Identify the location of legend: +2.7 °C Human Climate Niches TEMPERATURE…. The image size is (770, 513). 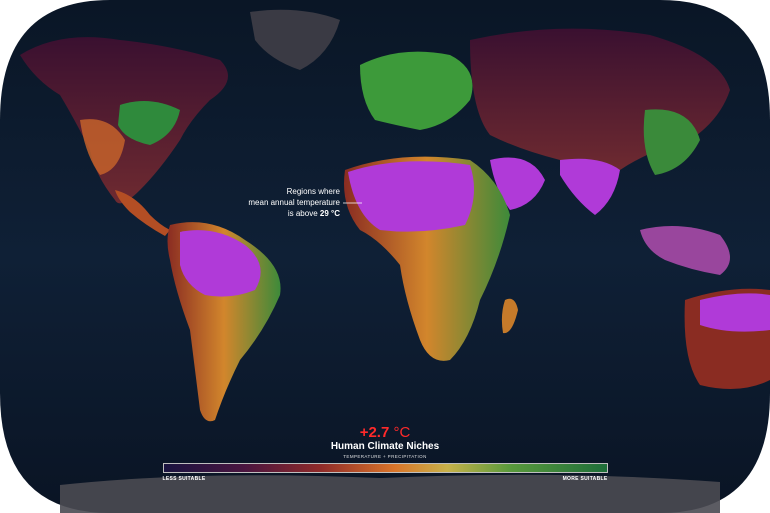
(385, 453).